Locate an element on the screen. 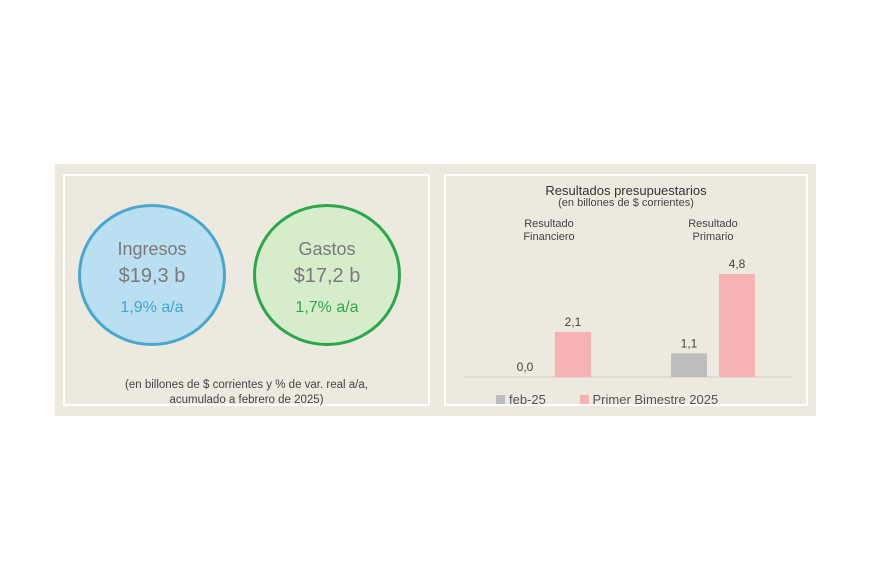 Image resolution: width=870 pixels, height=580 pixels. data-label-bimestre-1: 4,8 is located at coordinates (737, 264).